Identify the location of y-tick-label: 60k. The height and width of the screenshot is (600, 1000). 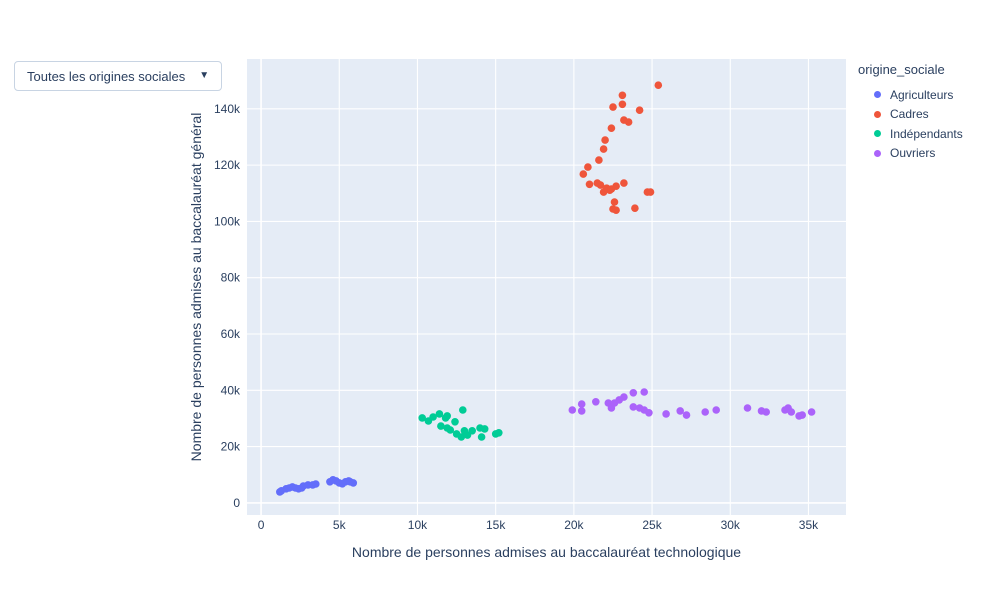
(231, 334).